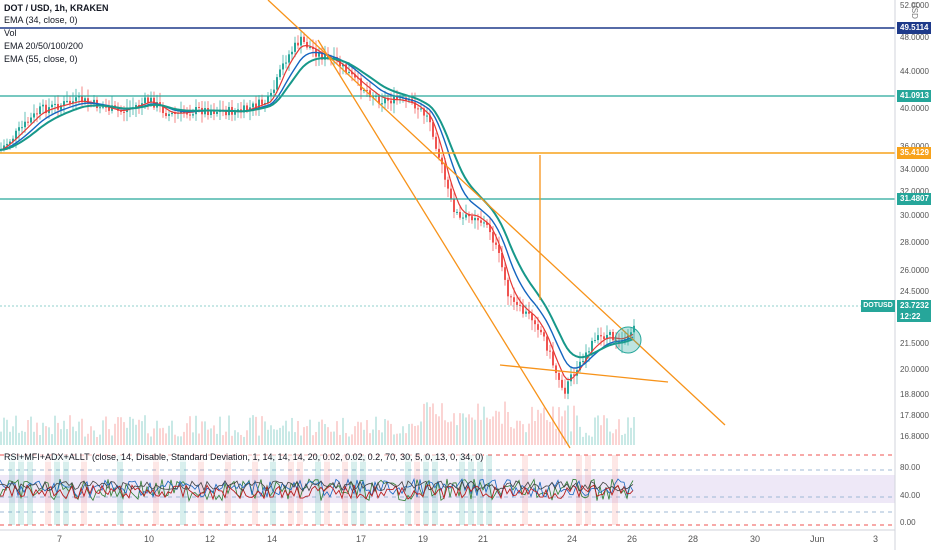  I want to click on symbol-title: DOT / USD, 1h, KRAKEN, so click(56, 8).